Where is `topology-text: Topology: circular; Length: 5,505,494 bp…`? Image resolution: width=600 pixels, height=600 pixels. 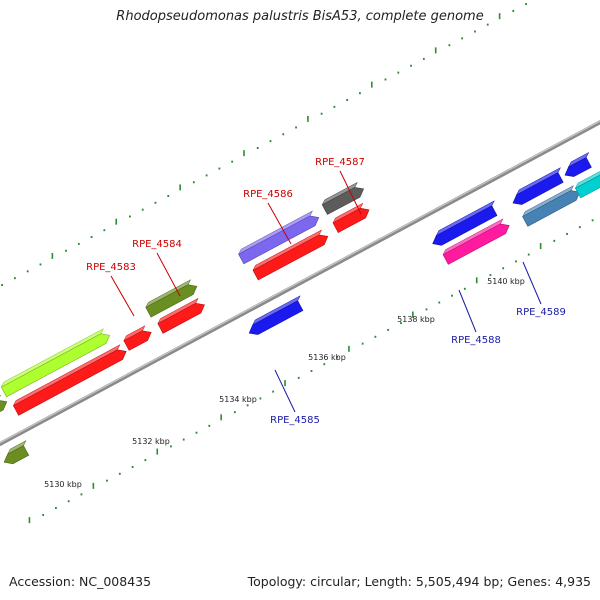 topology-text: Topology: circular; Length: 5,505,494 bp… is located at coordinates (419, 581).